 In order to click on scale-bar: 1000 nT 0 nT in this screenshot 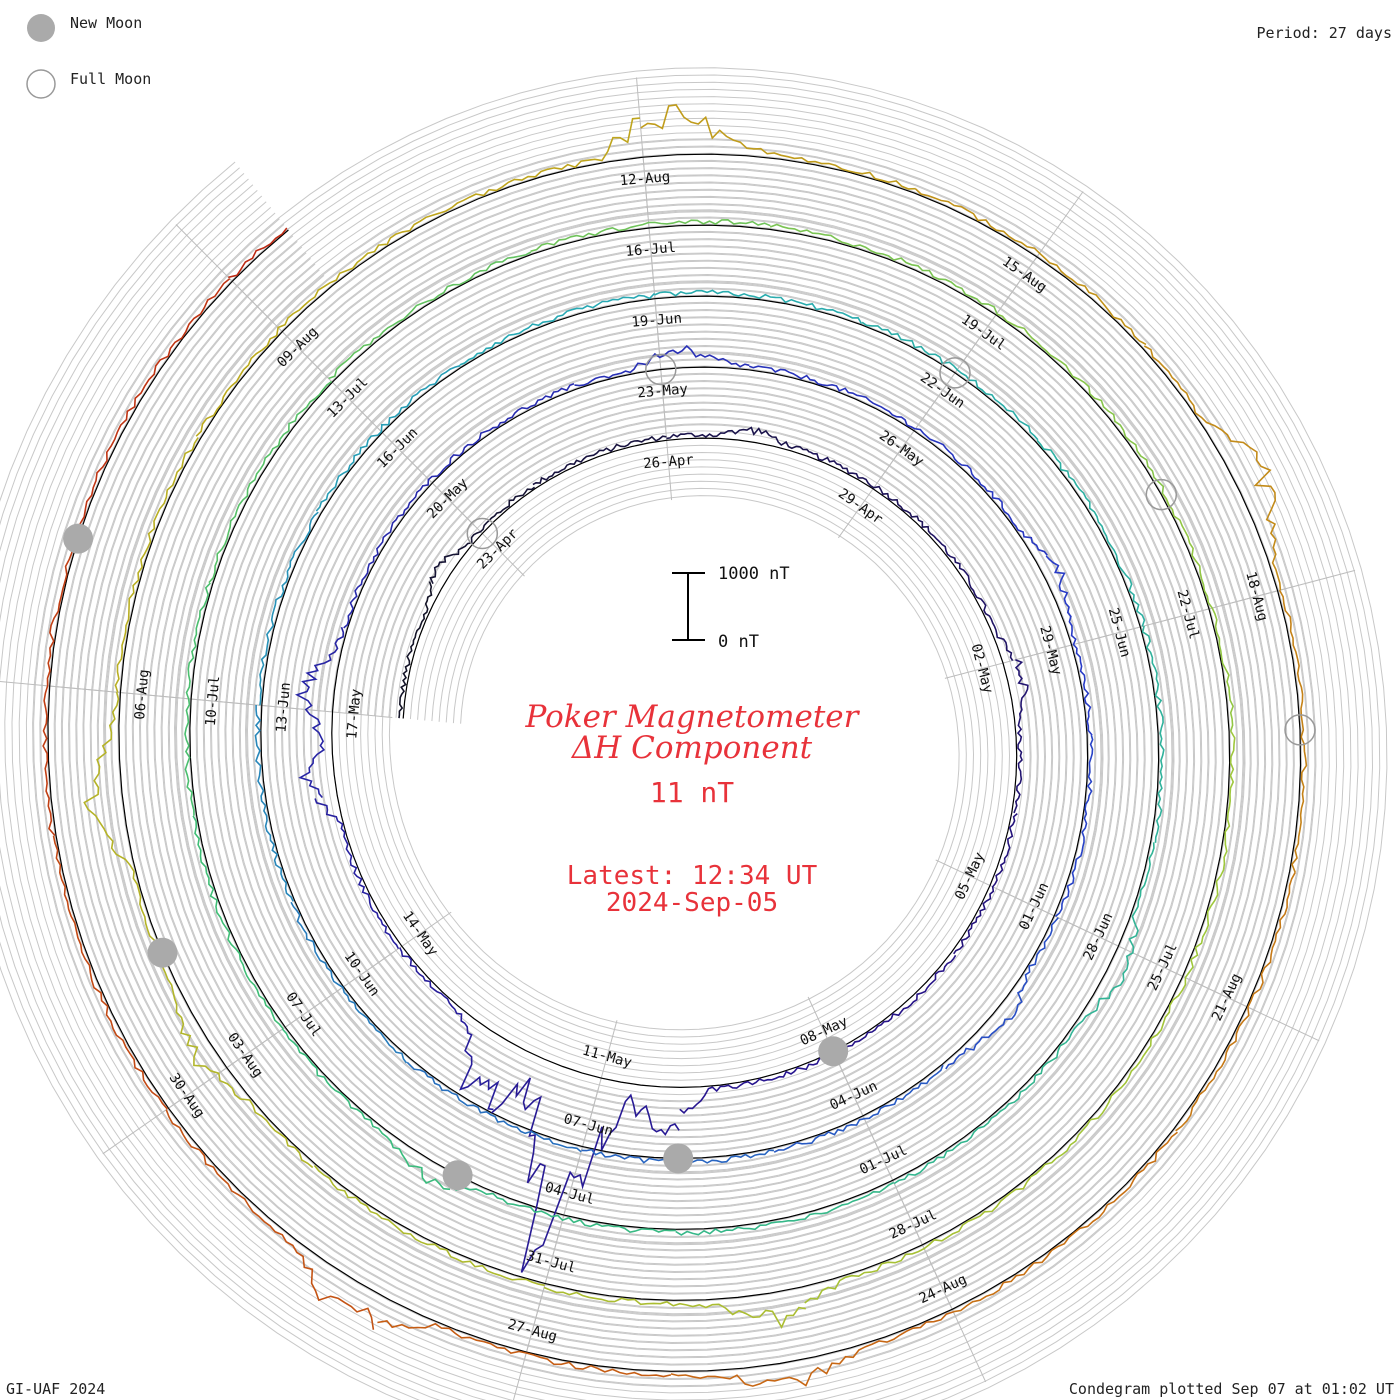, I will do `click(731, 608)`.